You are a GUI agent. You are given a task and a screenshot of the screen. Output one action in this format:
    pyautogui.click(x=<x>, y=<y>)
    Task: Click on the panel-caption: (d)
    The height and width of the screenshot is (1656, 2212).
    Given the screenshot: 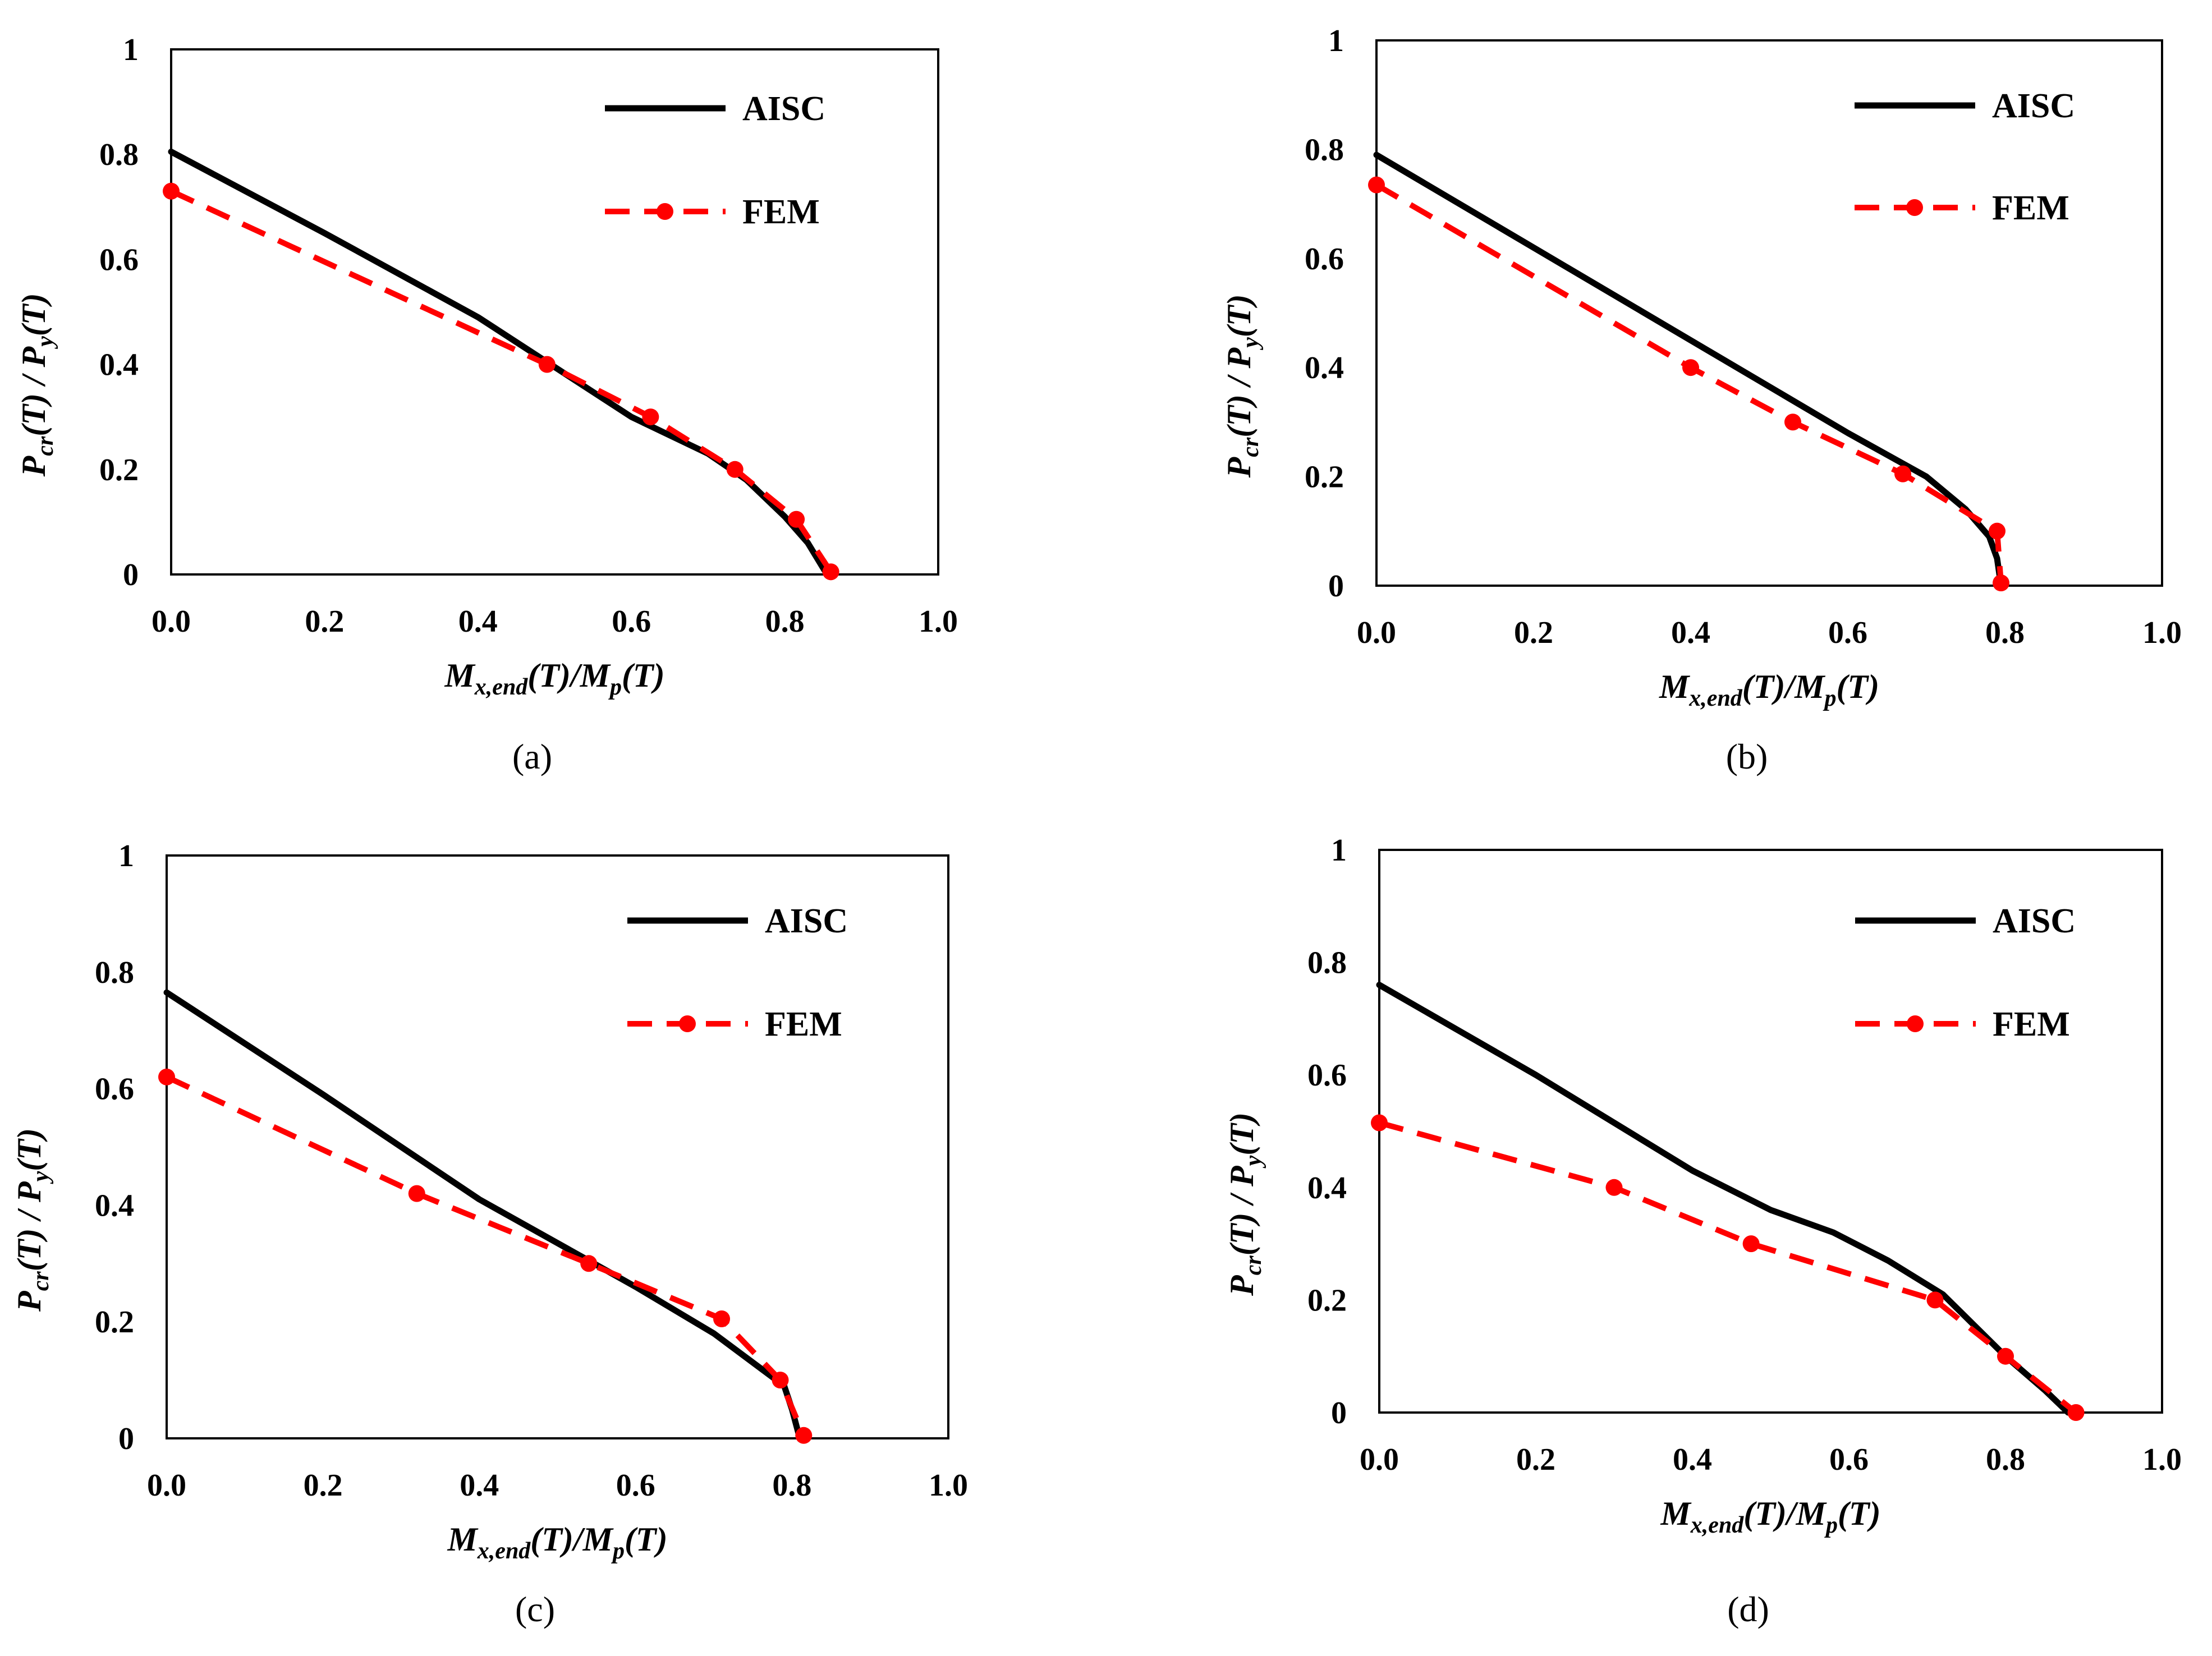 What is the action you would take?
    pyautogui.click(x=1748, y=1609)
    